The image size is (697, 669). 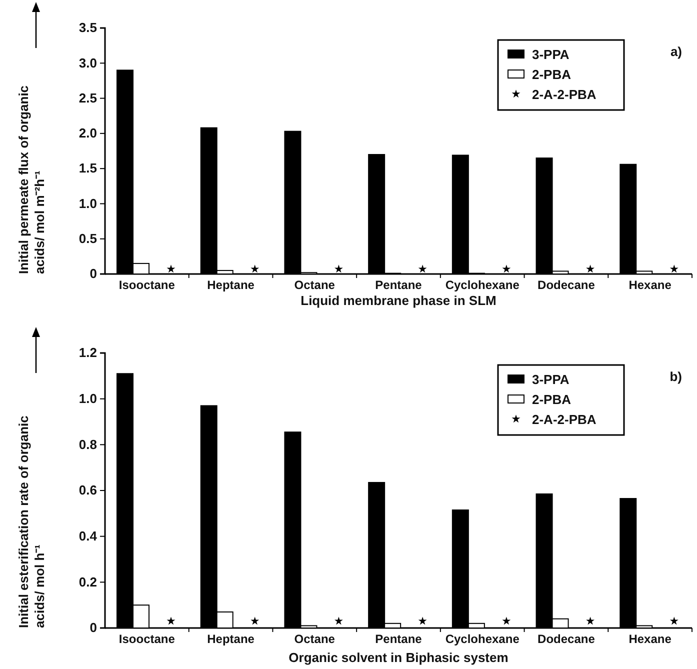 I want to click on annotation: a), so click(x=676, y=51).